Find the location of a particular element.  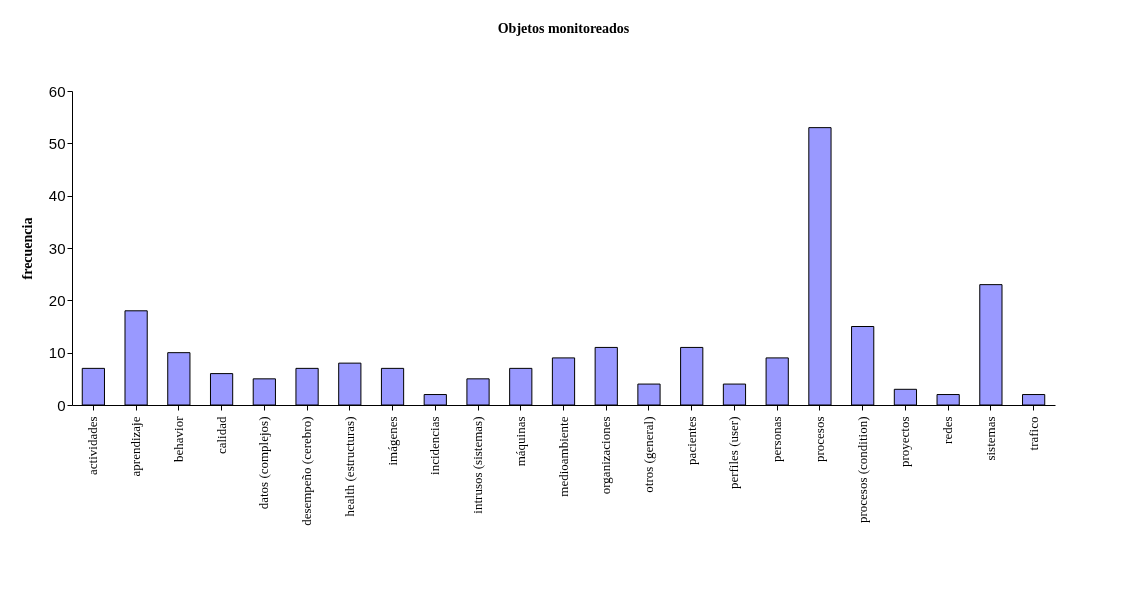

x-tick-label: imágenes is located at coordinates (392, 441).